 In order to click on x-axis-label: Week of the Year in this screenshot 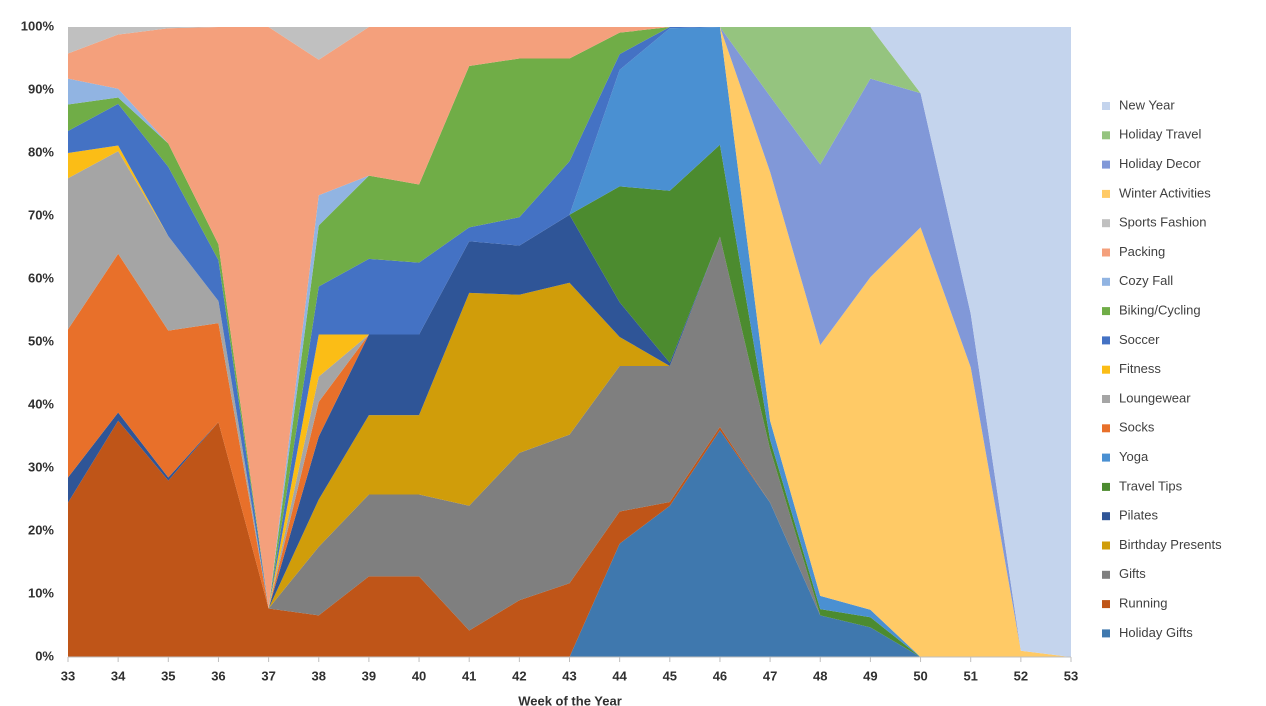, I will do `click(570, 699)`.